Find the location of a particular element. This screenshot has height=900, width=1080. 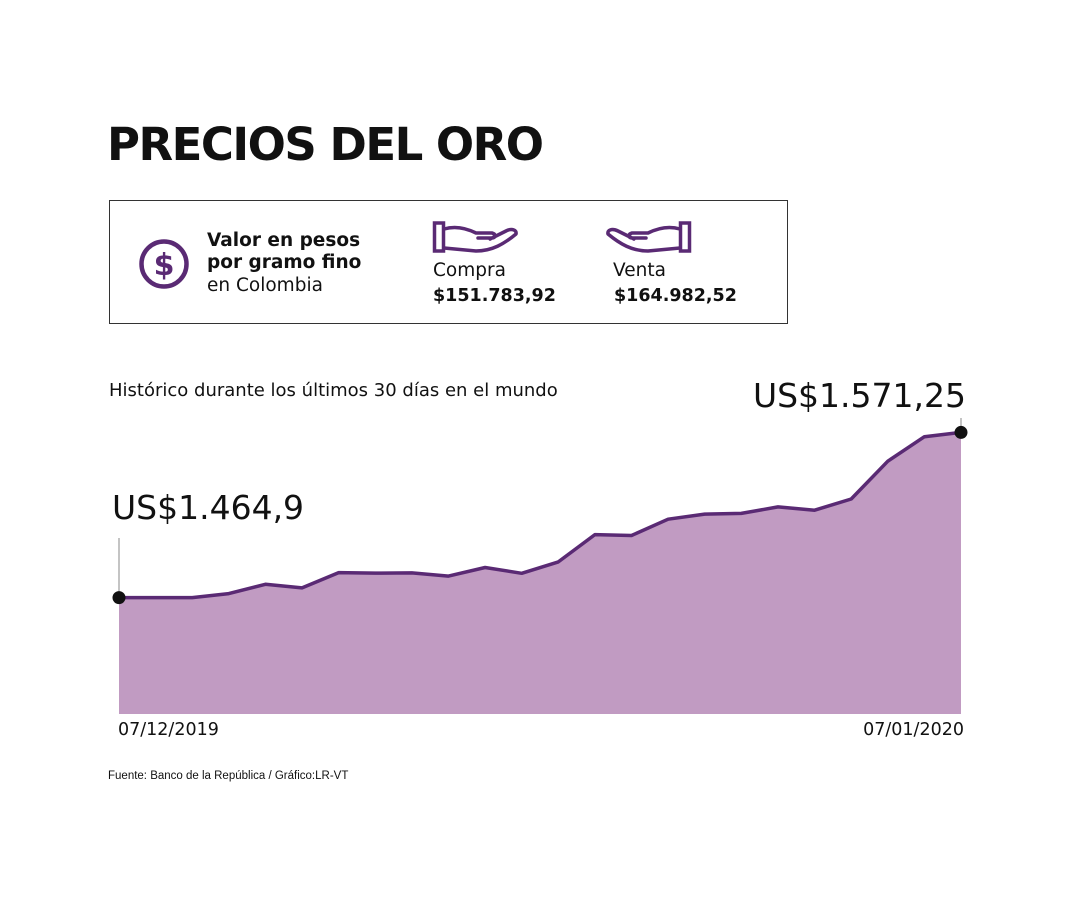

venta-label: Venta is located at coordinates (639, 270).